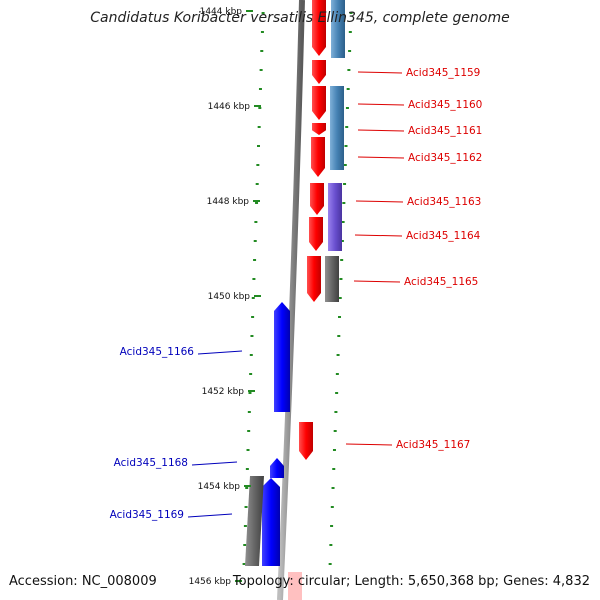  What do you see at coordinates (157, 352) in the screenshot?
I see `gene-label: Acid345_1166` at bounding box center [157, 352].